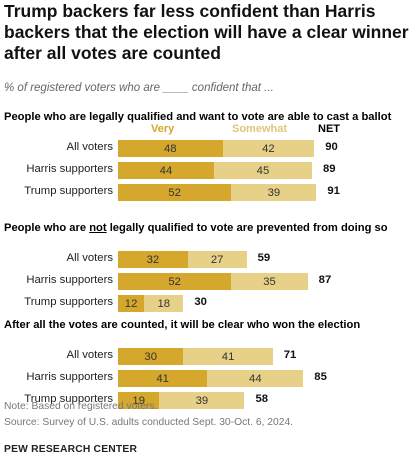  Describe the element at coordinates (269, 281) in the screenshot. I see `bar-somewhat: 35` at that location.